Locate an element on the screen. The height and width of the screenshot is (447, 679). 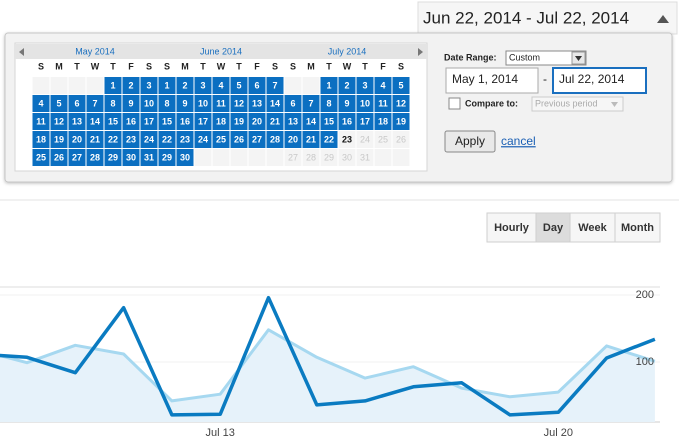
interval-label: Day is located at coordinates (553, 228).